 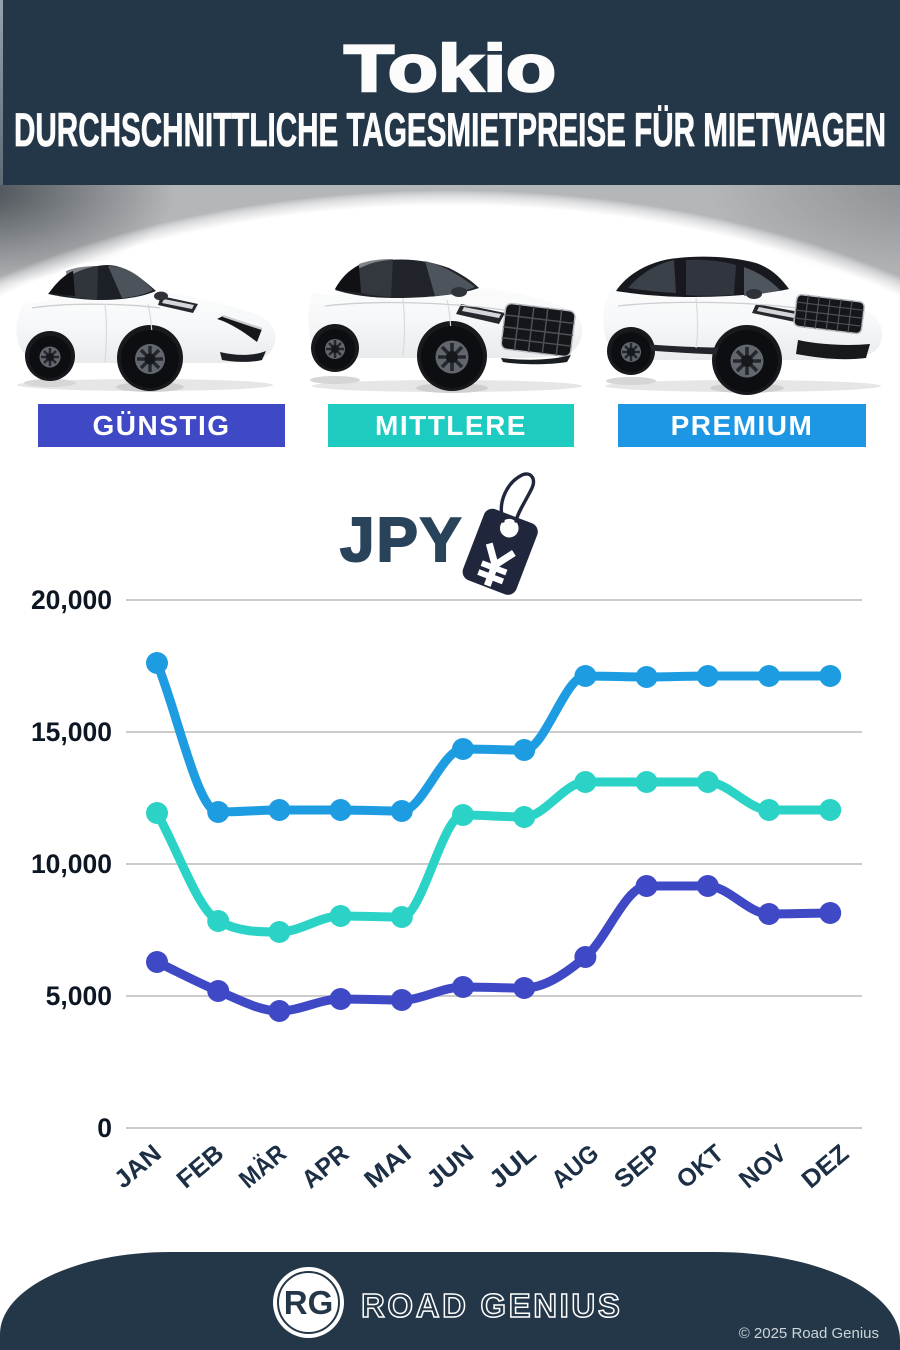 I want to click on svg-text: APR, so click(x=325, y=1166).